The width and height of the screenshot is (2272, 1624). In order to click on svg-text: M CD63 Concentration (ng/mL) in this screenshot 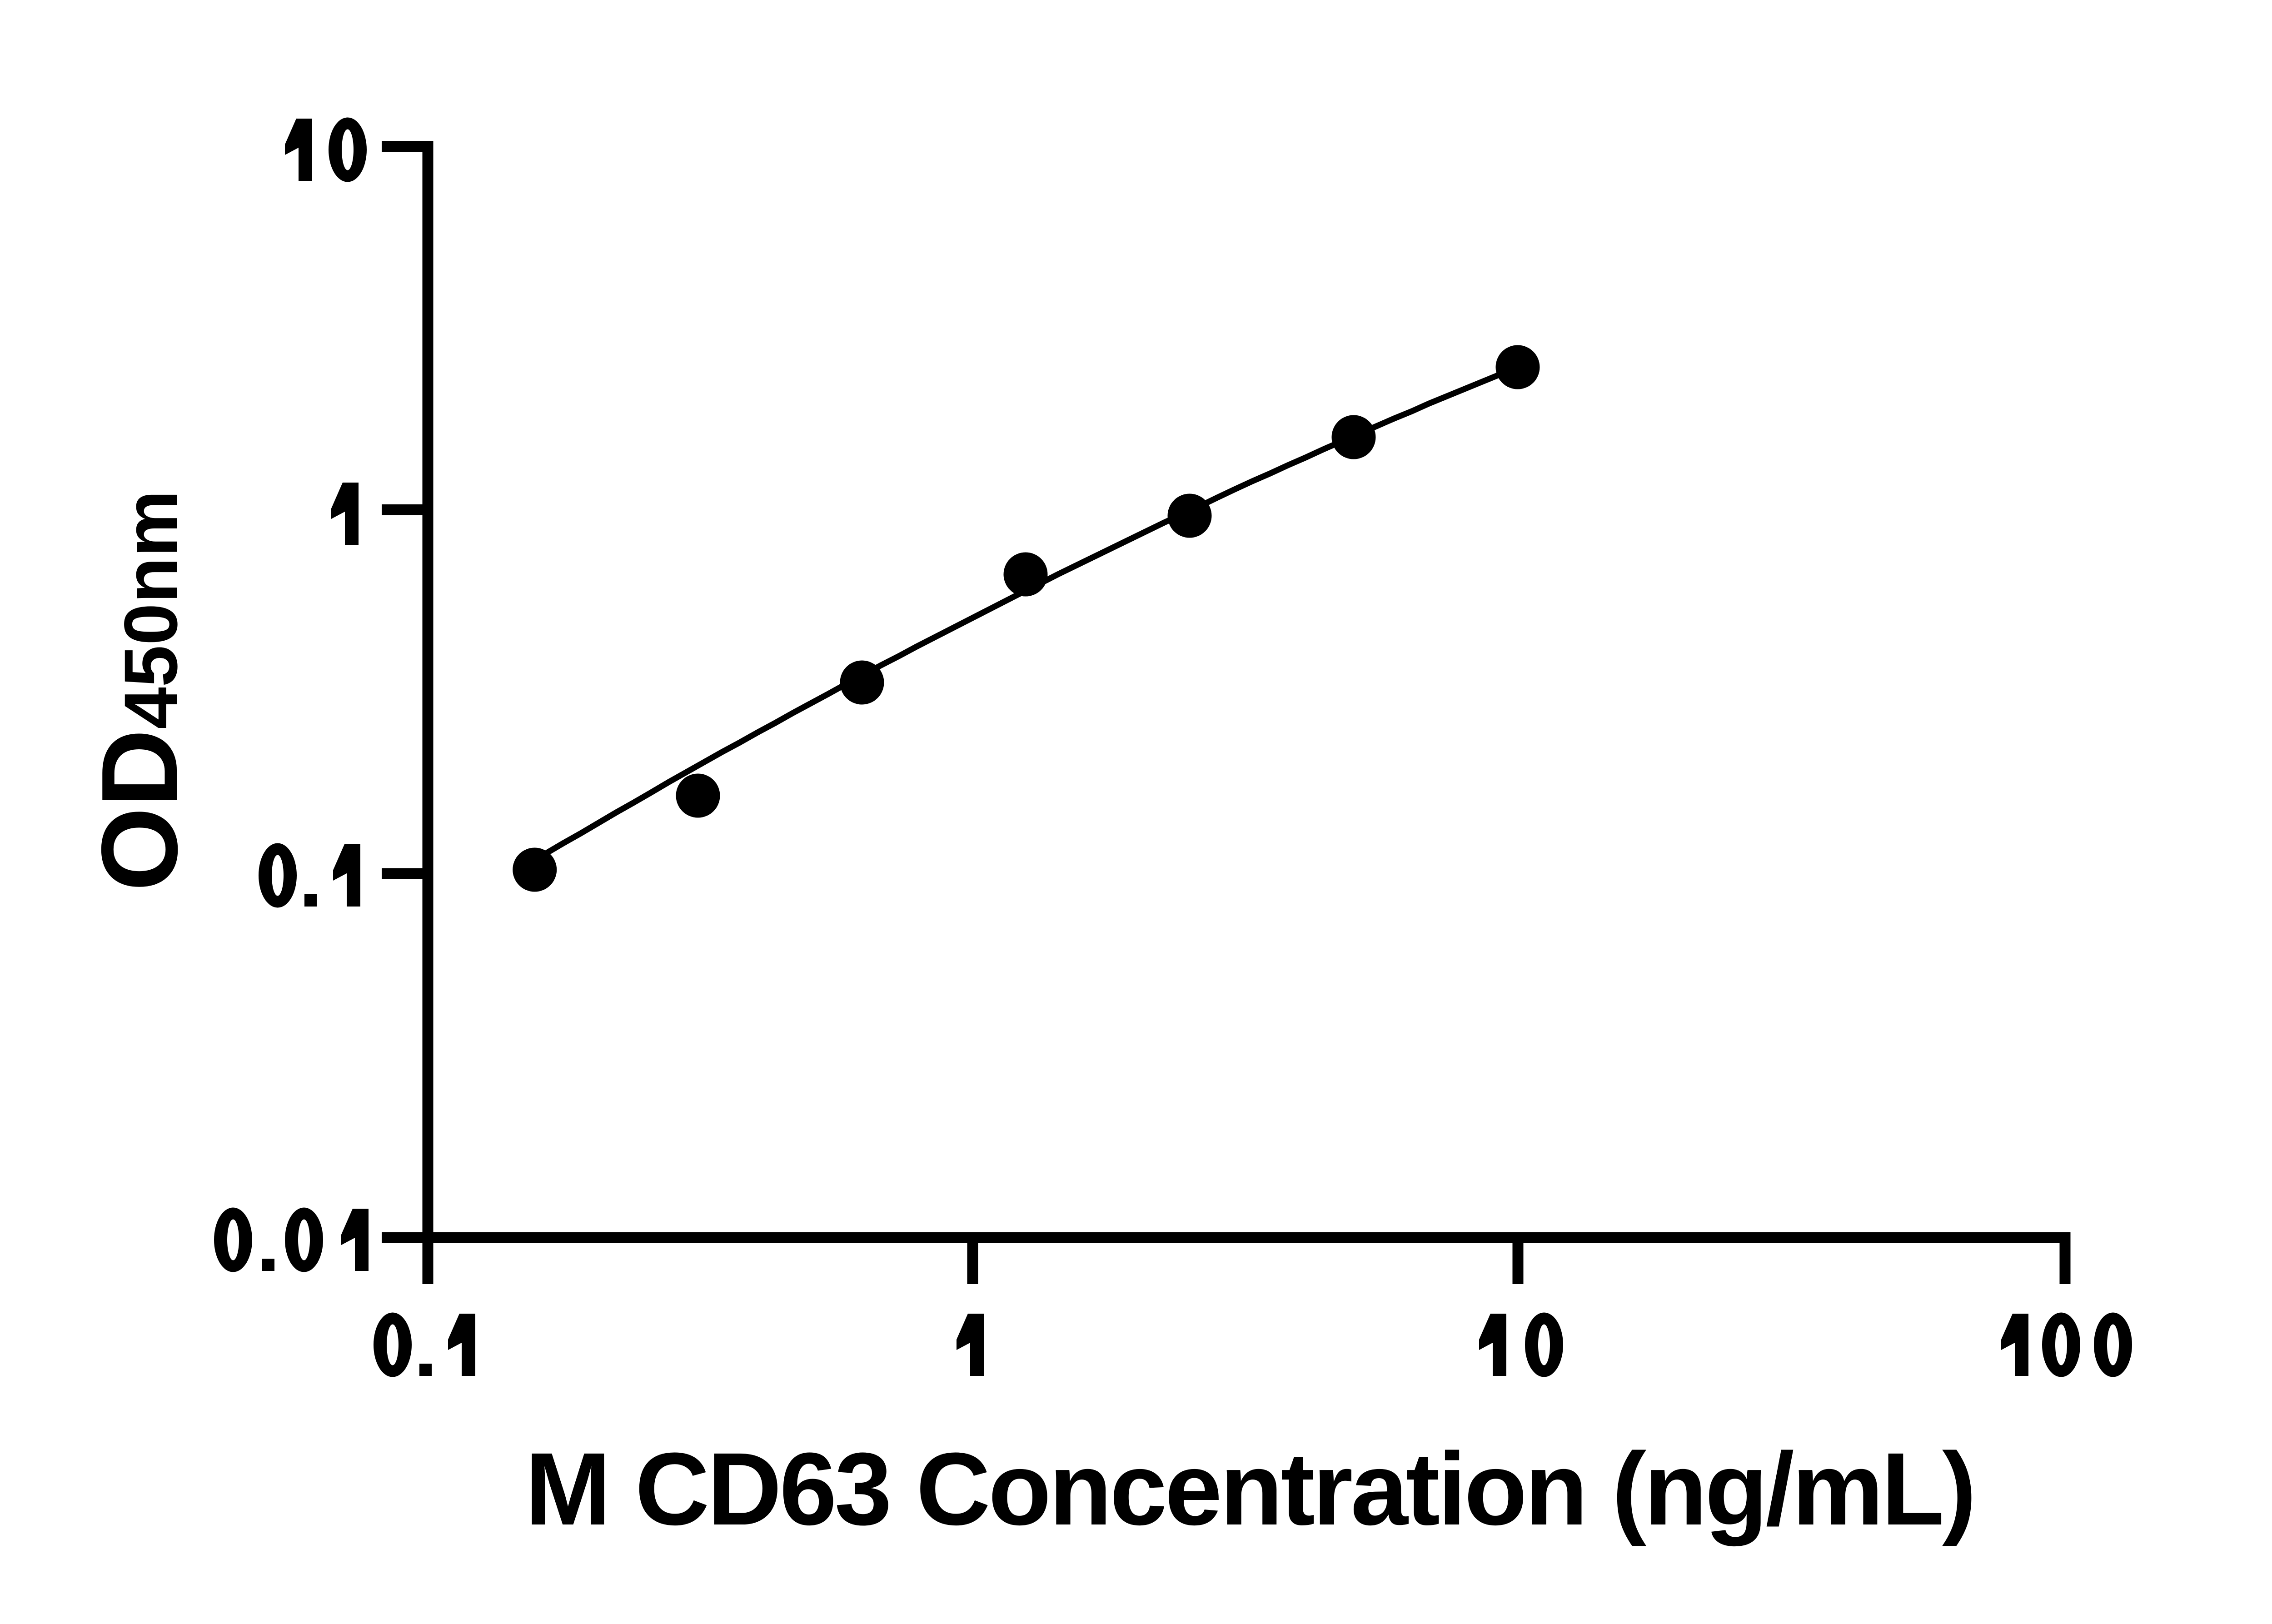, I will do `click(1249, 1489)`.